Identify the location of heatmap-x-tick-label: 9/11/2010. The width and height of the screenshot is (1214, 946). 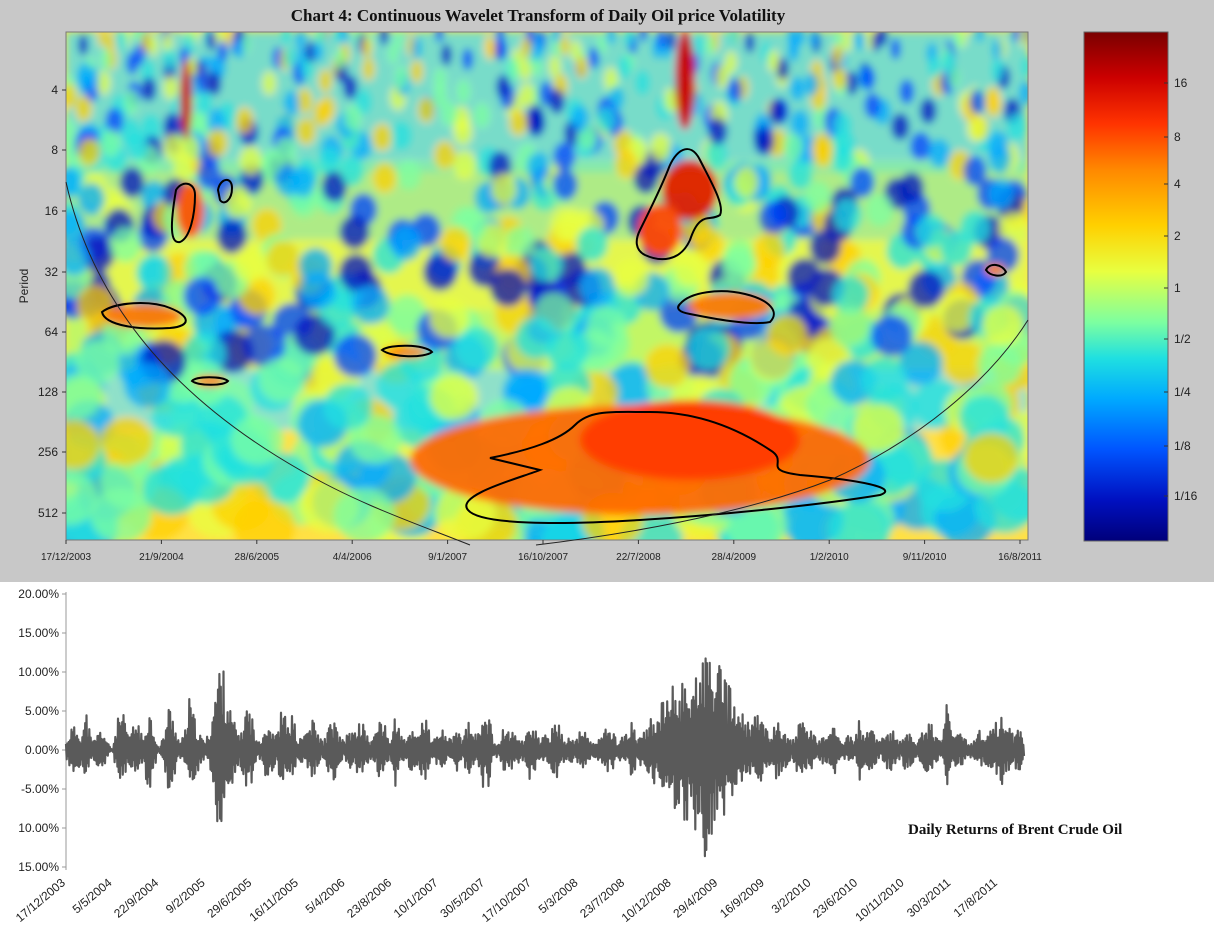
(925, 557).